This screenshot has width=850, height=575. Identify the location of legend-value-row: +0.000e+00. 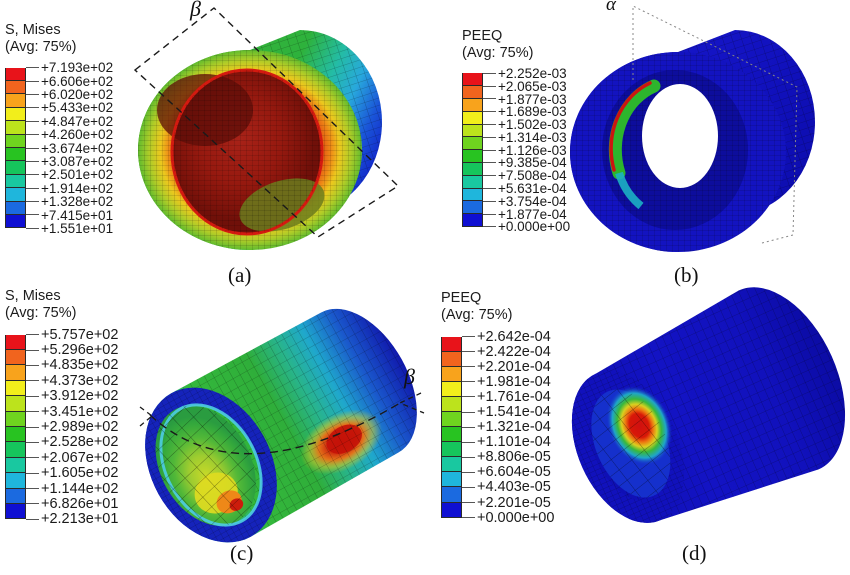
(508, 517).